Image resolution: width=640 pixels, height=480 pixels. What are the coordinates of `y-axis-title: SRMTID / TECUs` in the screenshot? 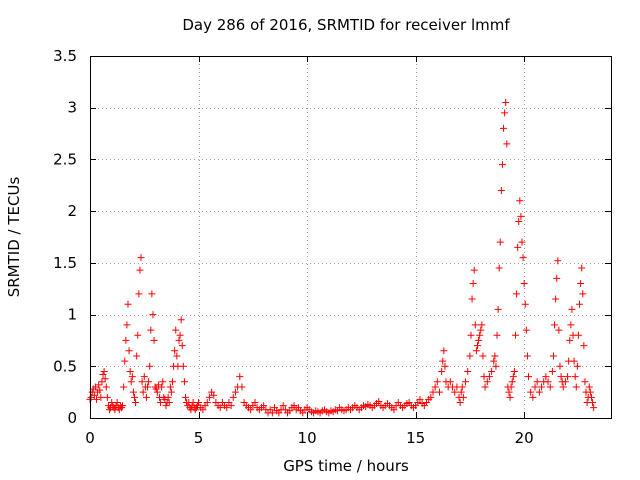 It's located at (14, 237).